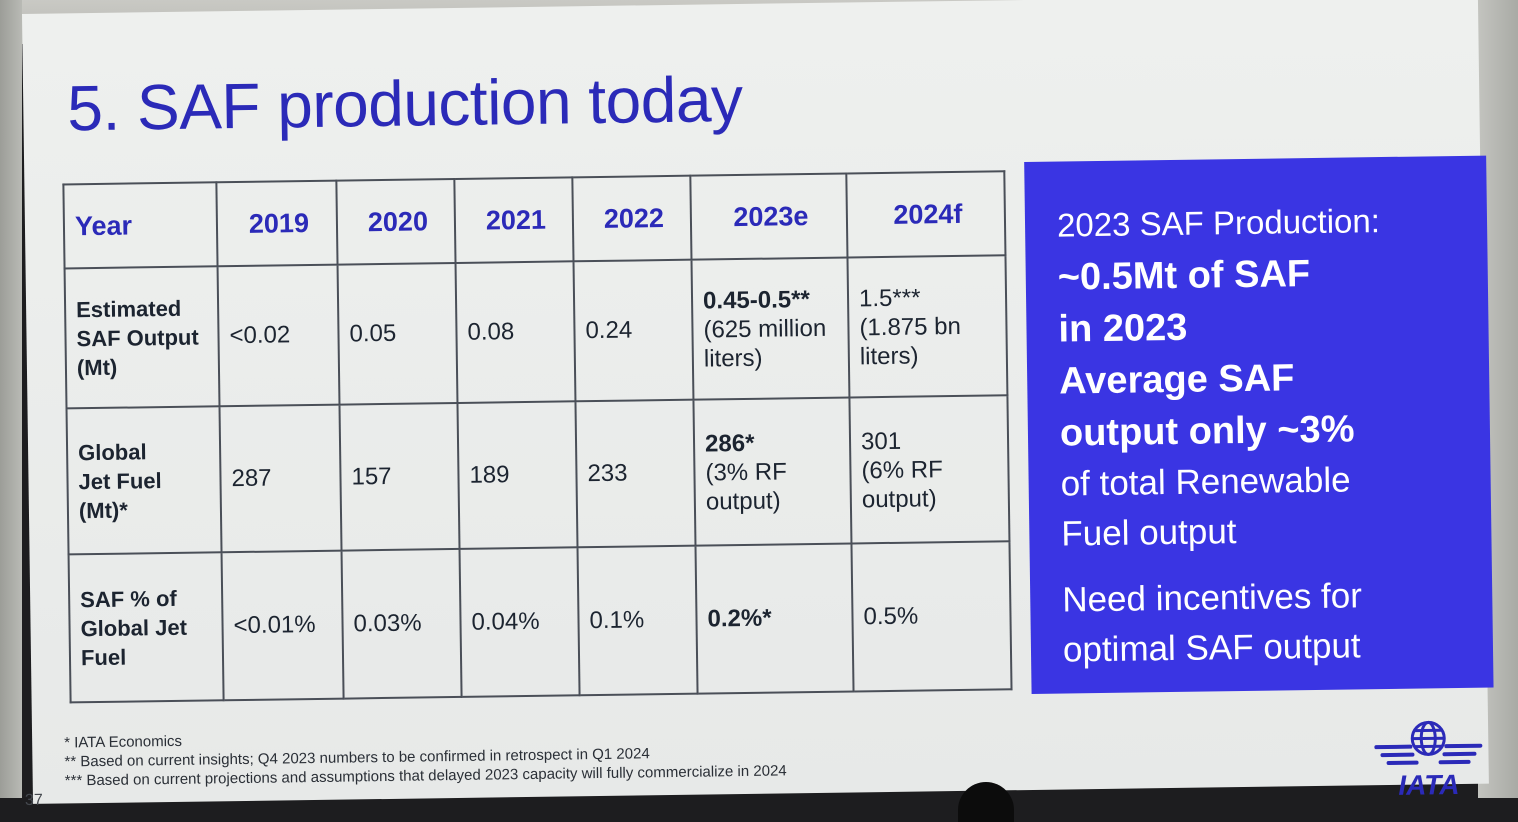 This screenshot has width=1518, height=822. Describe the element at coordinates (520, 622) in the screenshot. I see `table-cell: 0.04%` at that location.